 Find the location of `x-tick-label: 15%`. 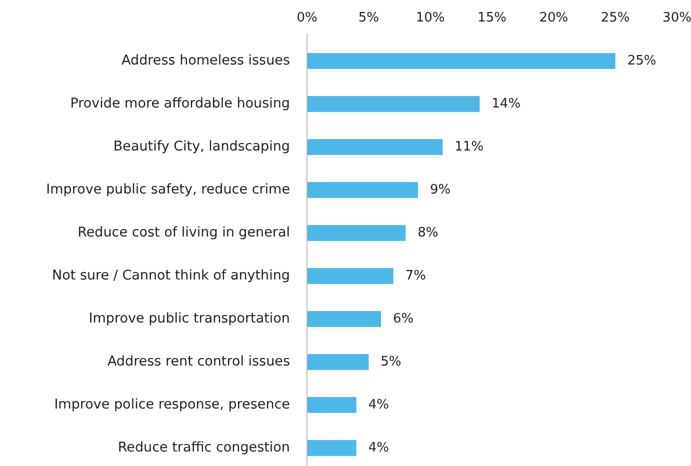

x-tick-label: 15% is located at coordinates (492, 18).